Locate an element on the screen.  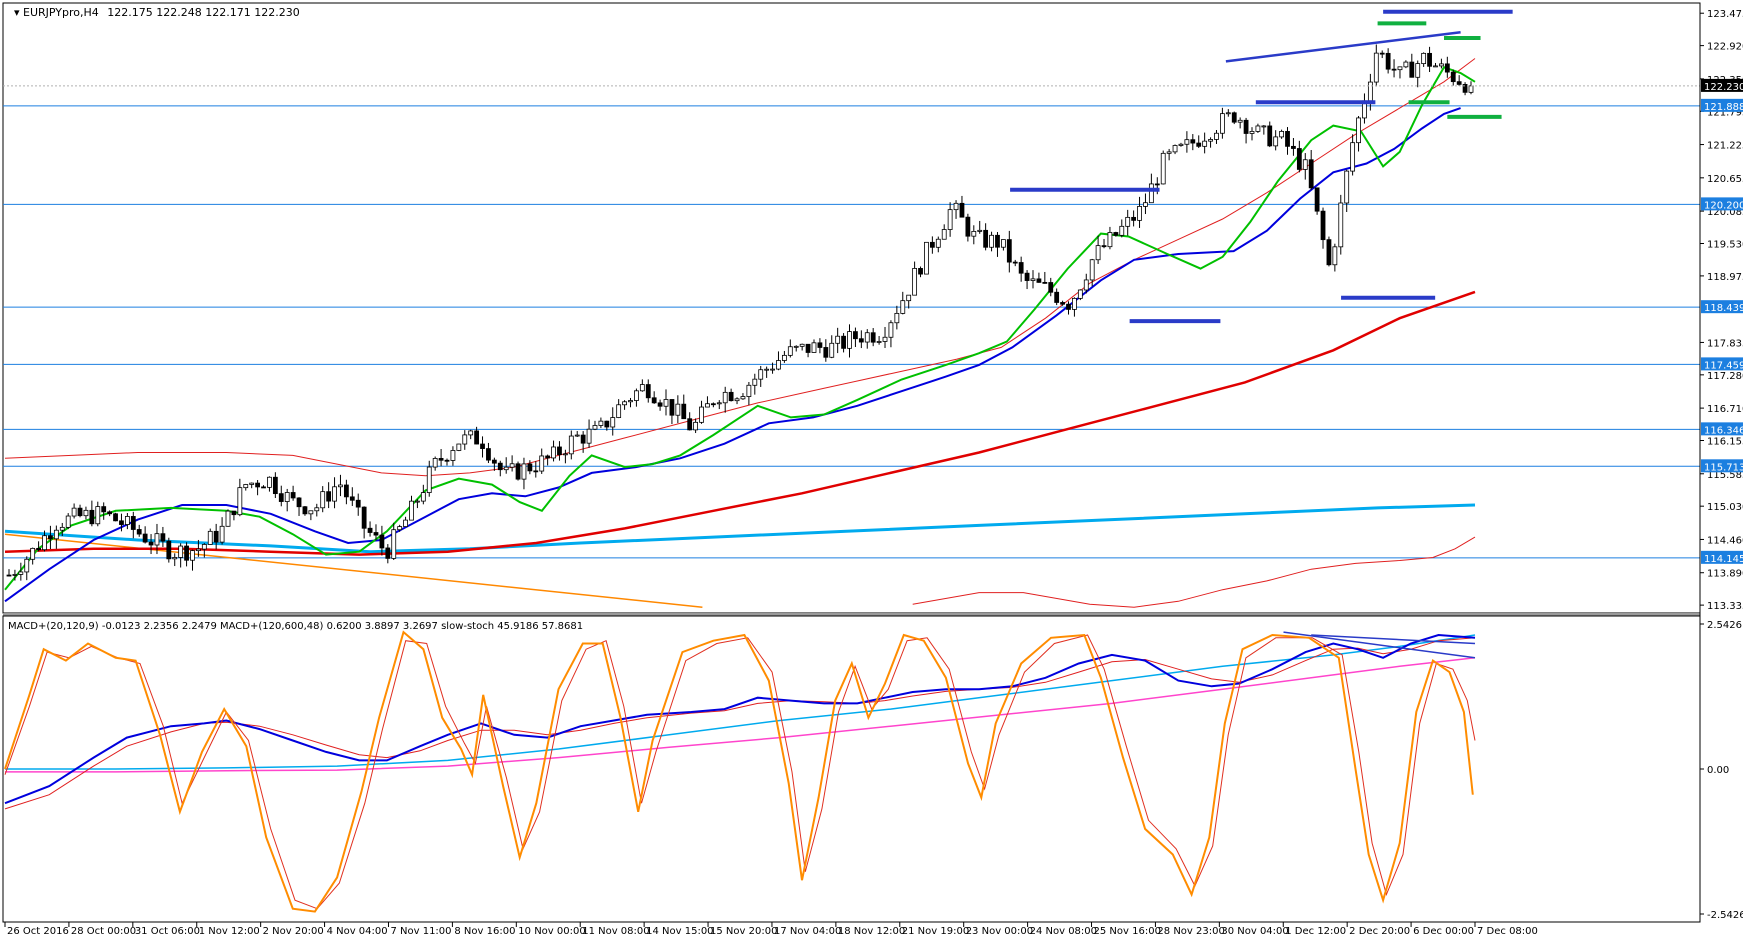
indicator-axis: 2.5426 0.00 -2.5426 is located at coordinates (1721, 770).